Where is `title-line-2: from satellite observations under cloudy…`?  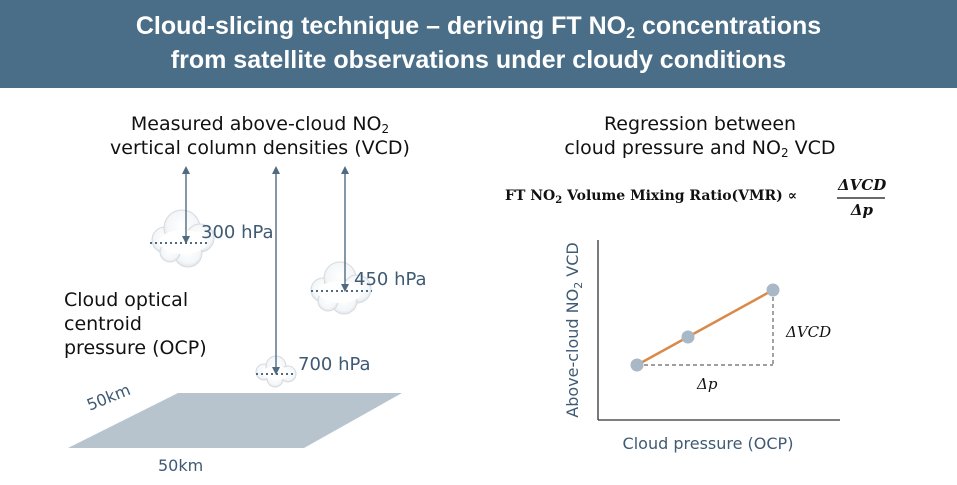
title-line-2: from satellite observations under cloudy… is located at coordinates (478, 60).